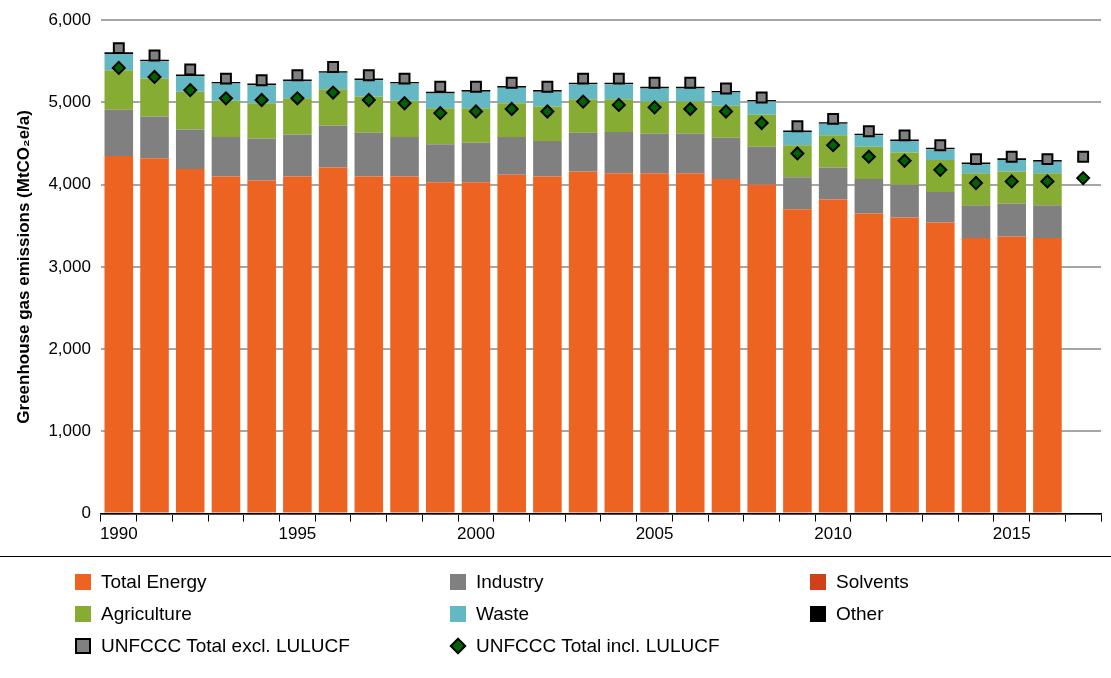  Describe the element at coordinates (510, 582) in the screenshot. I see `legend-label: Industry` at that location.